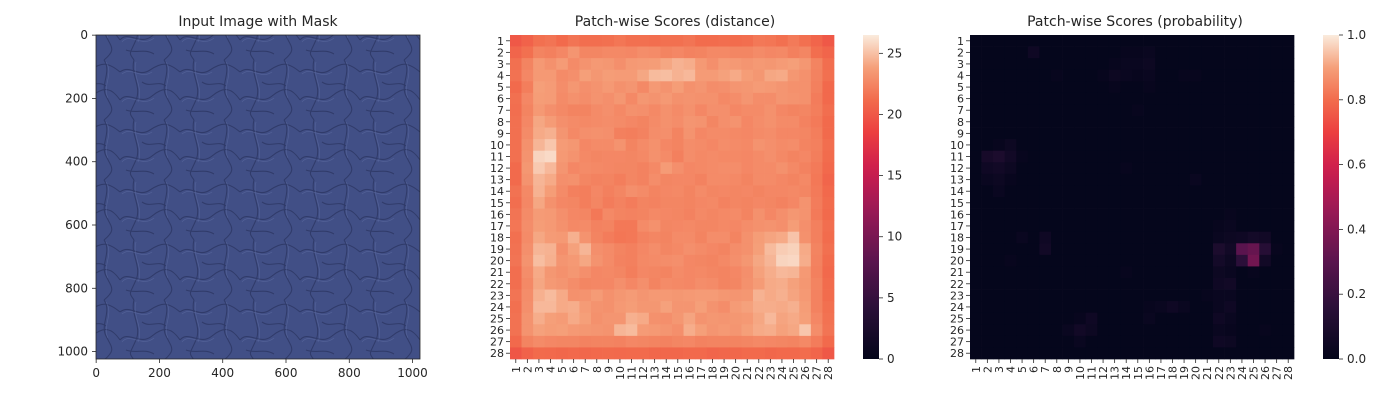 Image resolution: width=1400 pixels, height=400 pixels. What do you see at coordinates (497, 157) in the screenshot?
I see `dist-row-label: 11` at bounding box center [497, 157].